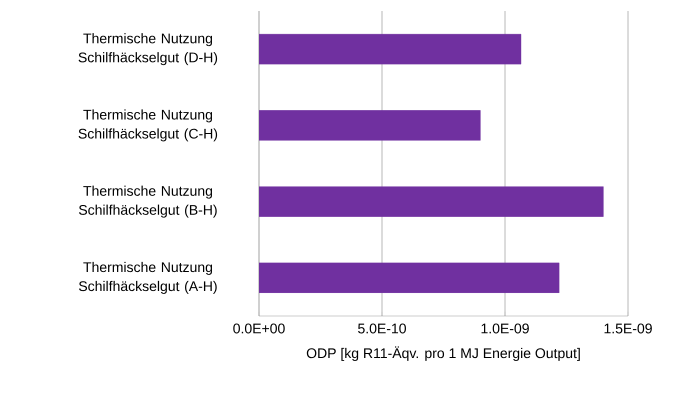 Image resolution: width=695 pixels, height=407 pixels. What do you see at coordinates (259, 329) in the screenshot?
I see `x-tick-label: 0.0E+00` at bounding box center [259, 329].